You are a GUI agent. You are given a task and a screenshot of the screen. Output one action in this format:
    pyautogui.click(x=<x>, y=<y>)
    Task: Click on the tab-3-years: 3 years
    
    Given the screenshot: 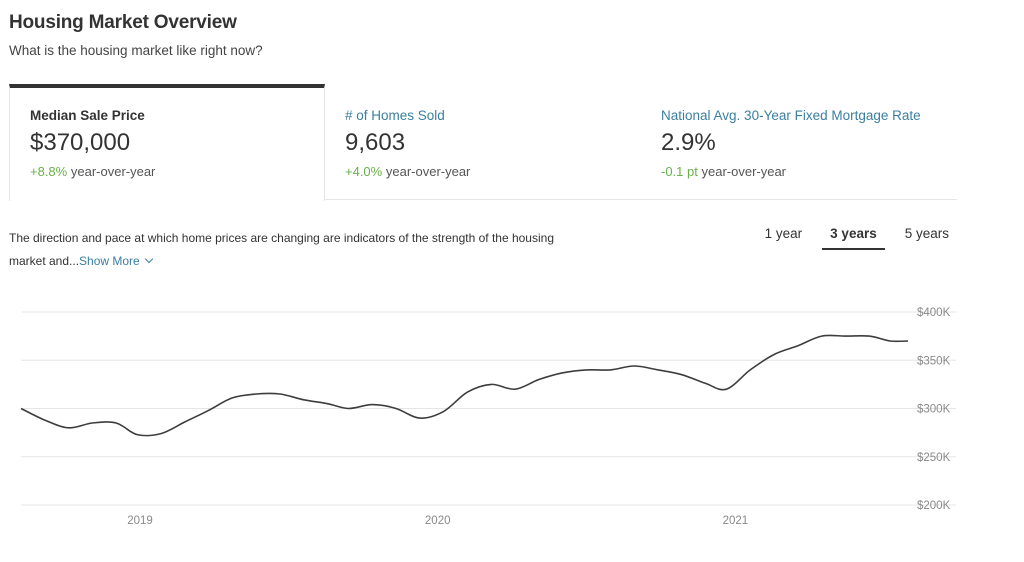 What is the action you would take?
    pyautogui.click(x=853, y=238)
    